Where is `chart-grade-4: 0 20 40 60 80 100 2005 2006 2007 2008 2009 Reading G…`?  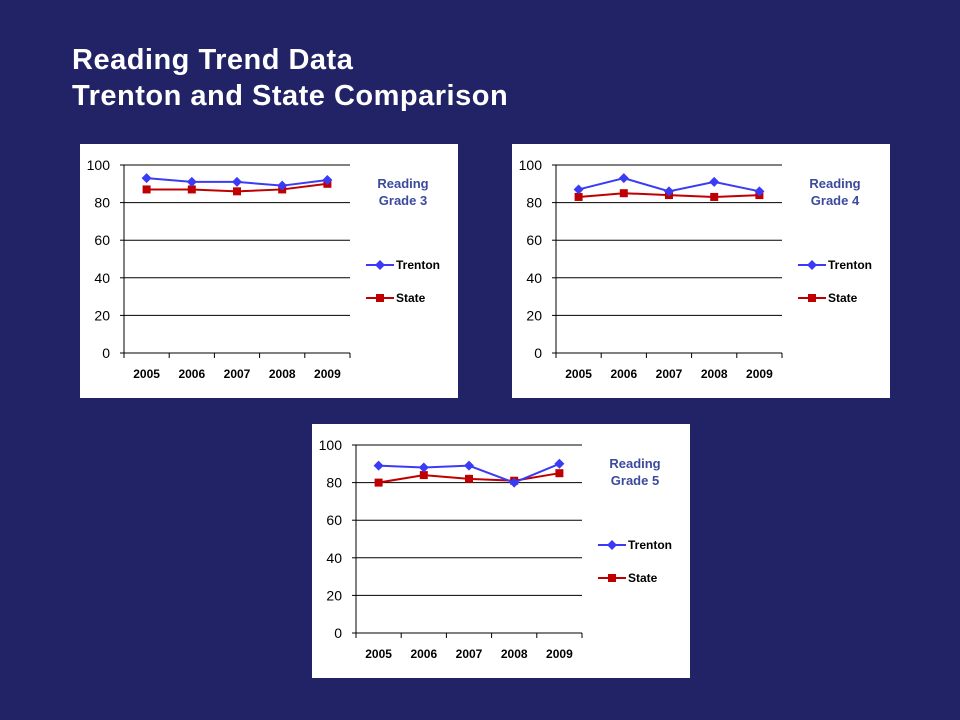
chart-grade-4: 0 20 40 60 80 100 2005 2006 2007 2008 2009 Reading G… is located at coordinates (695, 269).